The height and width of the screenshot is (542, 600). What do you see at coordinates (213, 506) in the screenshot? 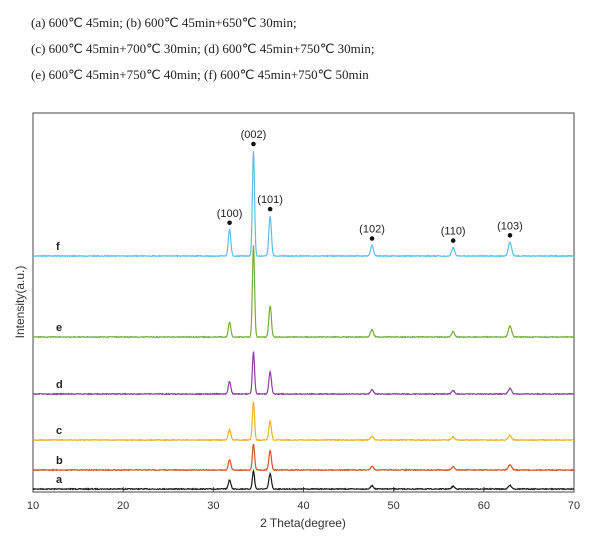
I see `x-tick-label: 30` at bounding box center [213, 506].